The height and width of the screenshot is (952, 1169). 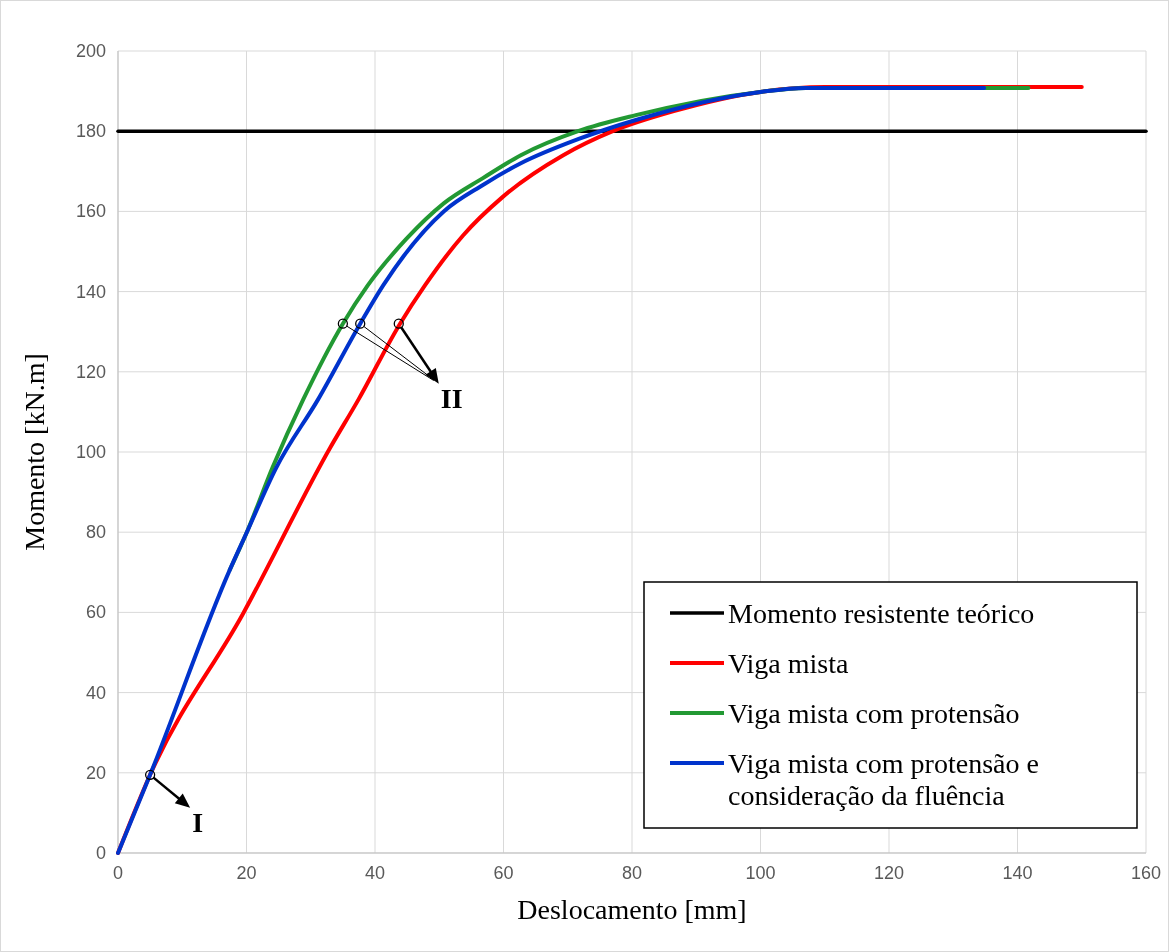 What do you see at coordinates (198, 822) in the screenshot?
I see `annotation: I` at bounding box center [198, 822].